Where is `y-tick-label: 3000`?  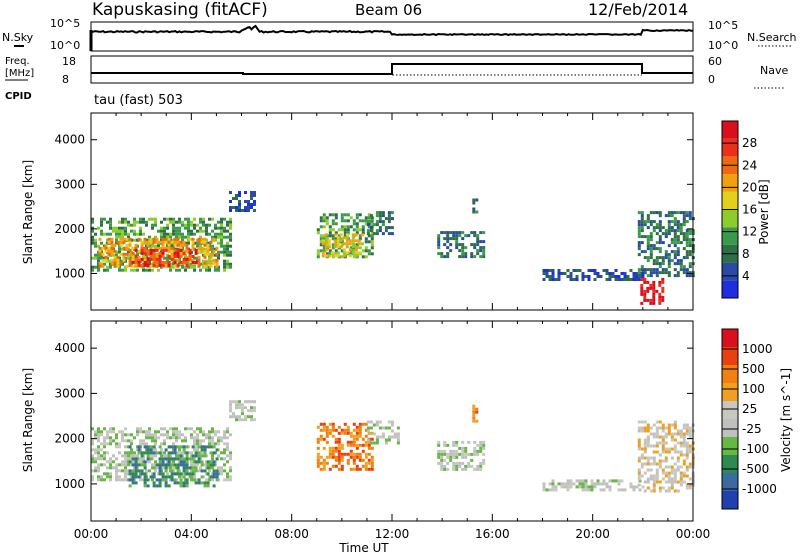
y-tick-label: 3000 is located at coordinates (69, 393).